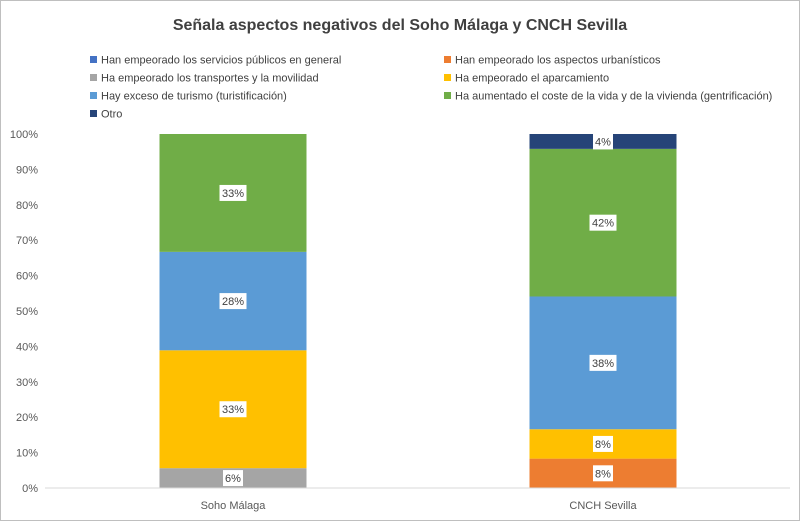 The image size is (800, 521). I want to click on y-tick-label: 60%, so click(27, 277).